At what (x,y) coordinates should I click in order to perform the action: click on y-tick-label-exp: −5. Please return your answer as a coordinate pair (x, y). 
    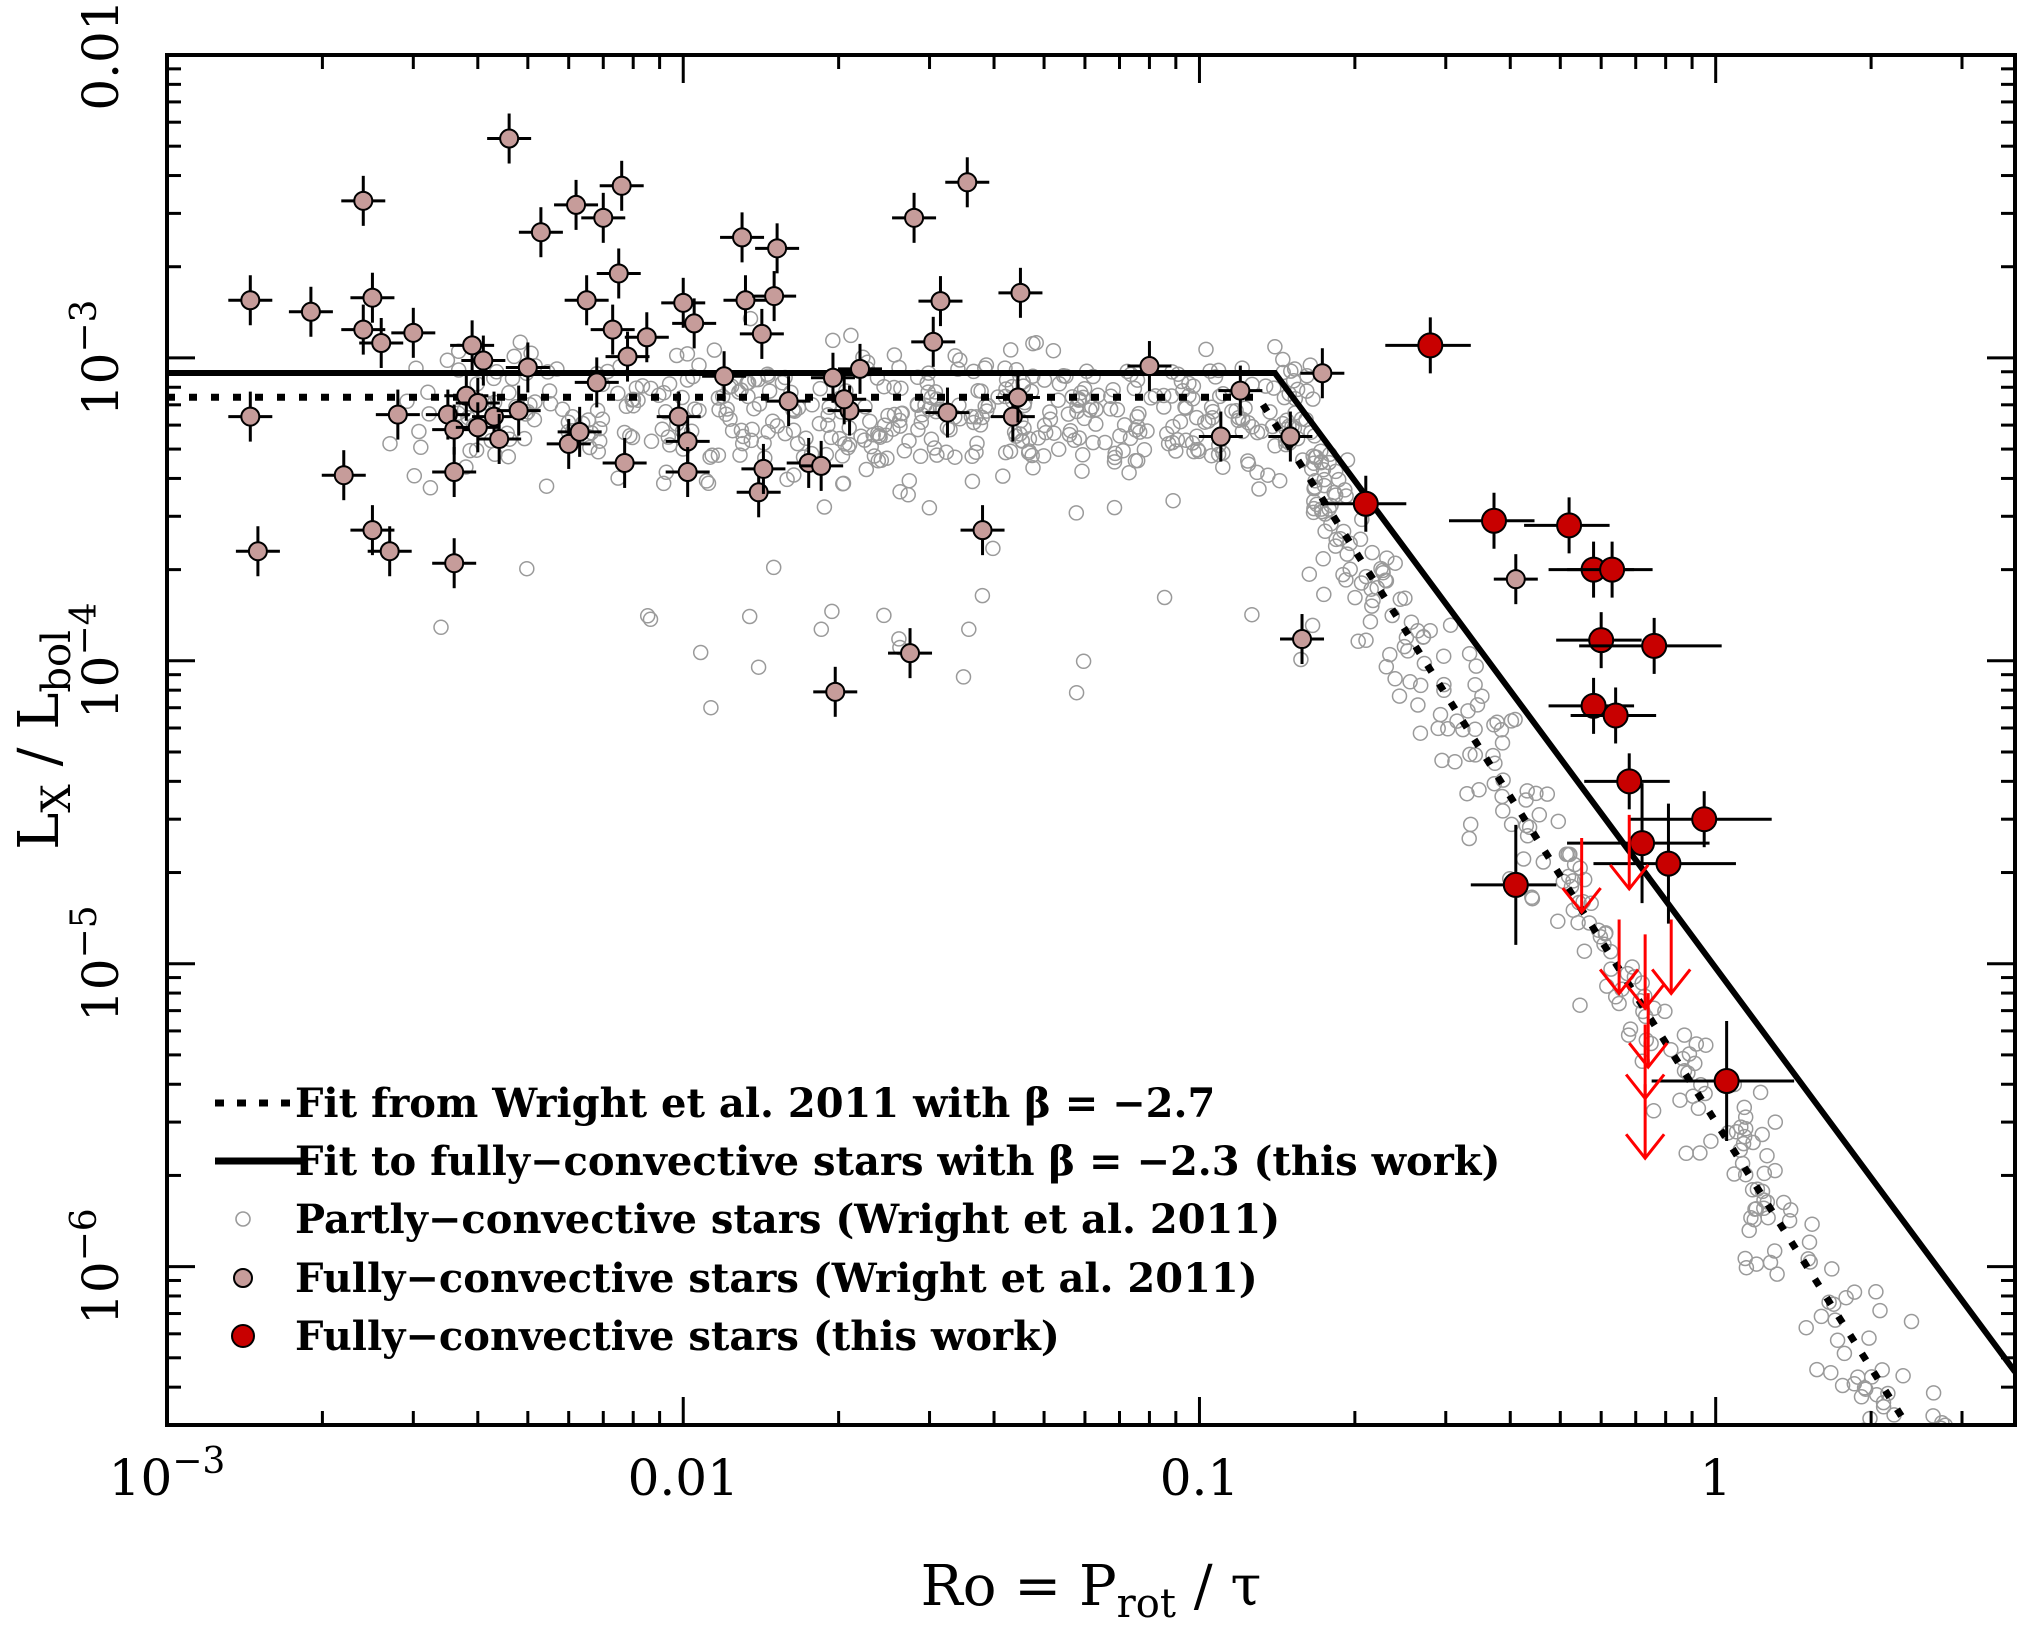
    Looking at the image, I should click on (84, 931).